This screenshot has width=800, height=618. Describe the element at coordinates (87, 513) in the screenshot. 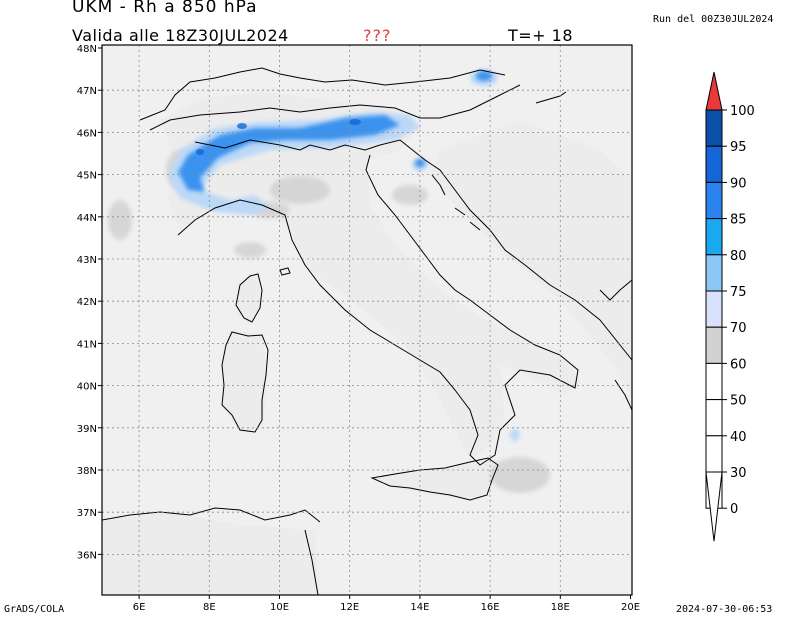

I see `lat-label: 37N` at that location.